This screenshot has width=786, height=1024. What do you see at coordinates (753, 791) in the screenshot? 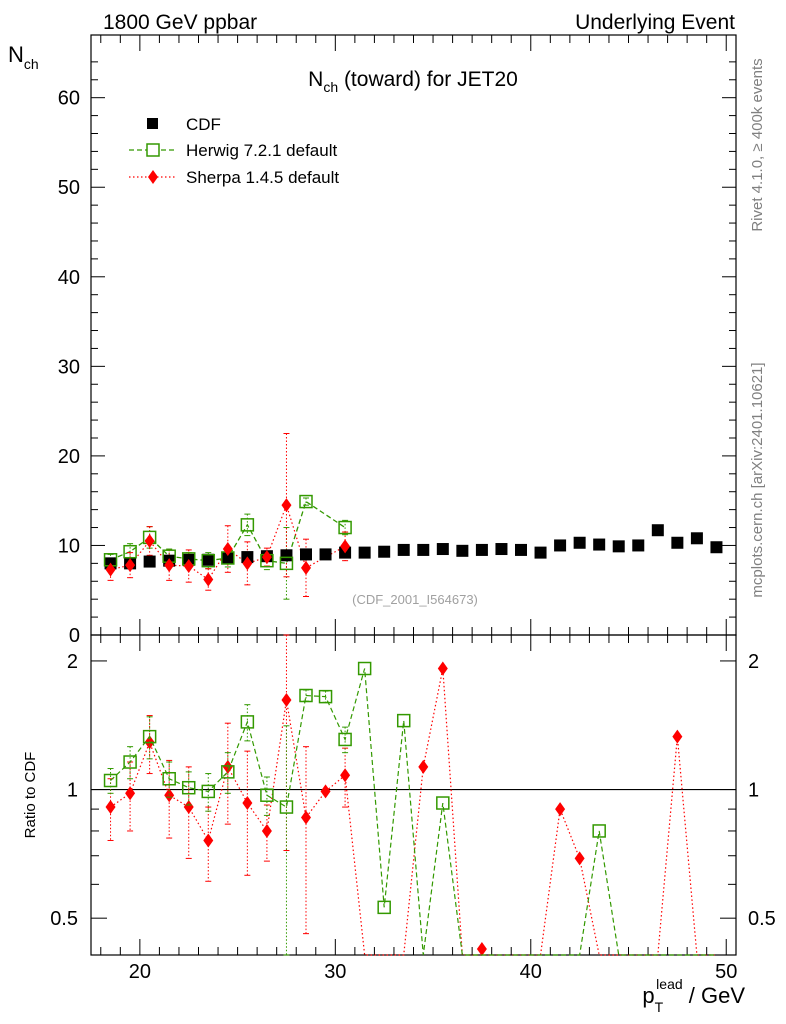
I see `ratio-ytick-label-right: 1` at bounding box center [753, 791].